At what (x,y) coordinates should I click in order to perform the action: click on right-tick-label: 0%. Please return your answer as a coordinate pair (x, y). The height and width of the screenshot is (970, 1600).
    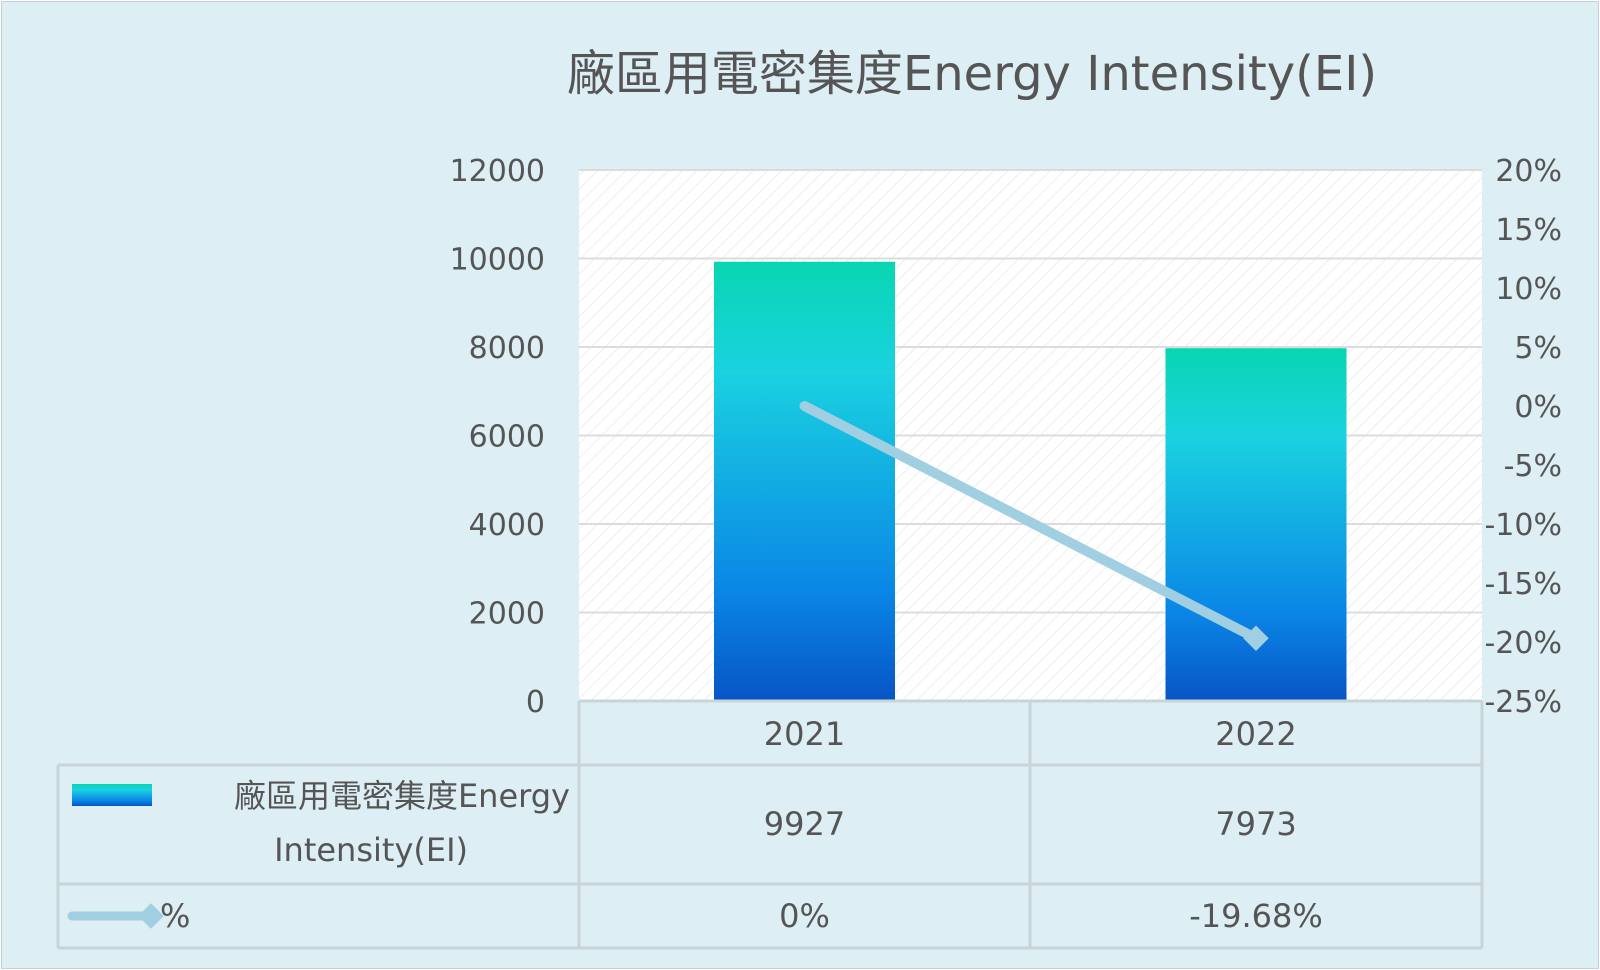
    Looking at the image, I should click on (1538, 407).